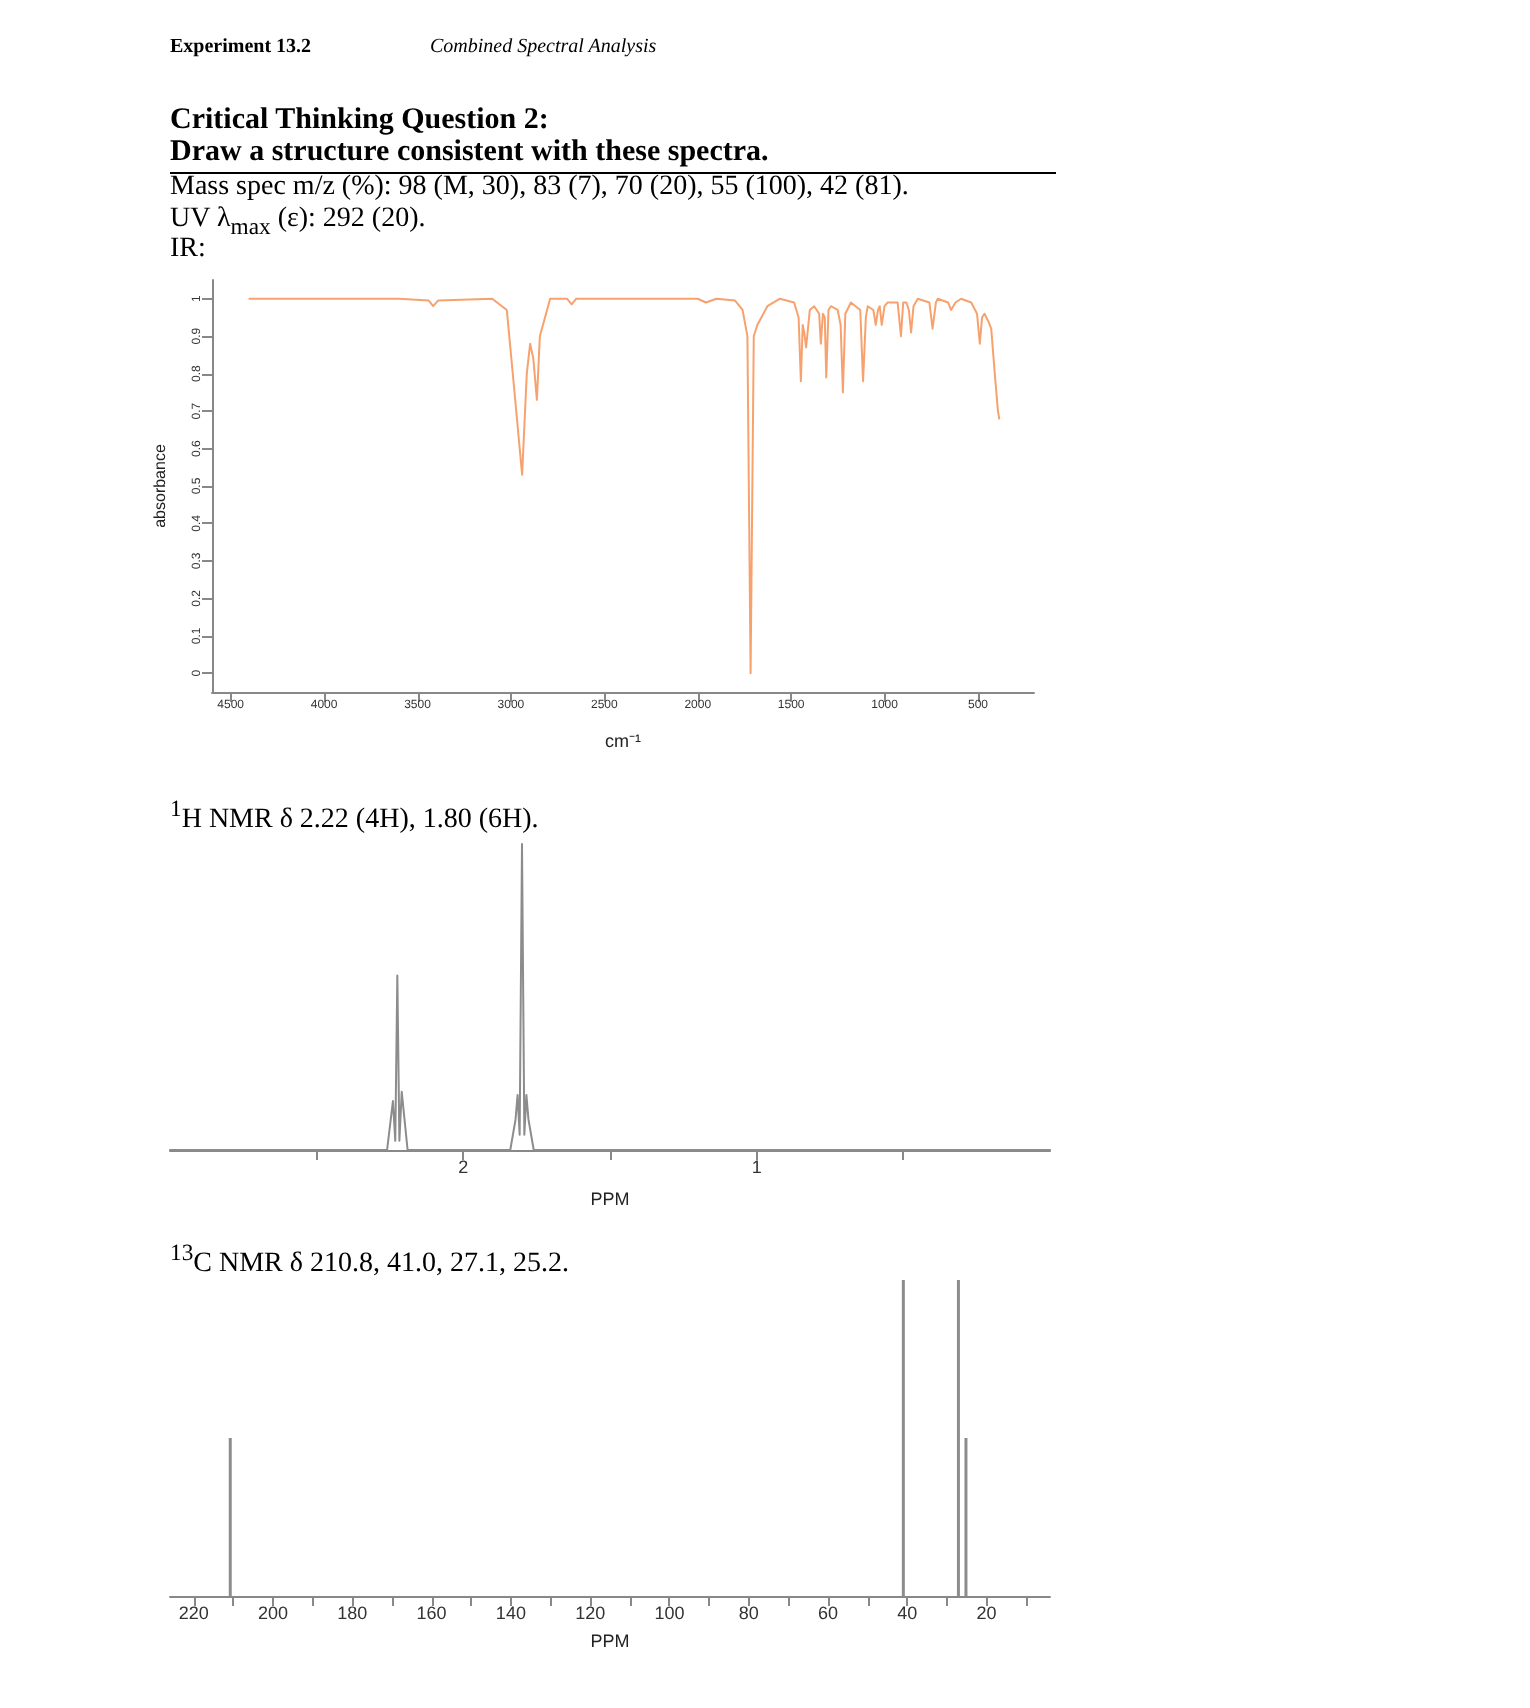 This screenshot has width=1530, height=1708. Describe the element at coordinates (669, 1613) in the screenshot. I see `x-tick-label: 100` at that location.